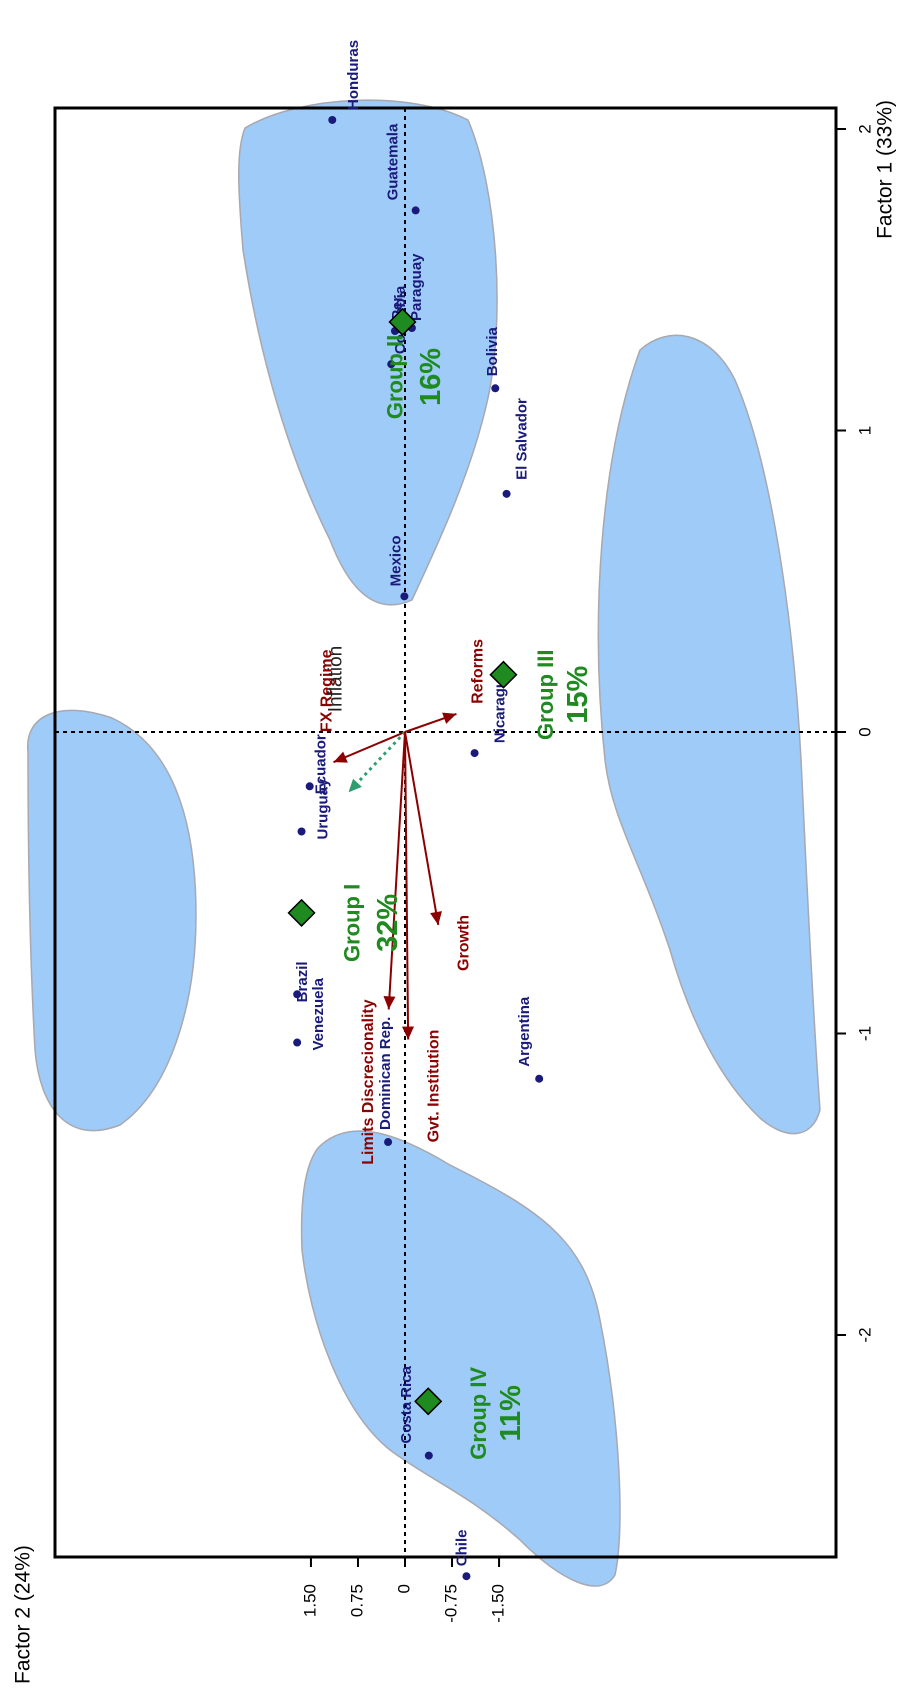 This screenshot has width=906, height=1690. Describe the element at coordinates (336, 679) in the screenshot. I see `vector-label: Inflation` at that location.